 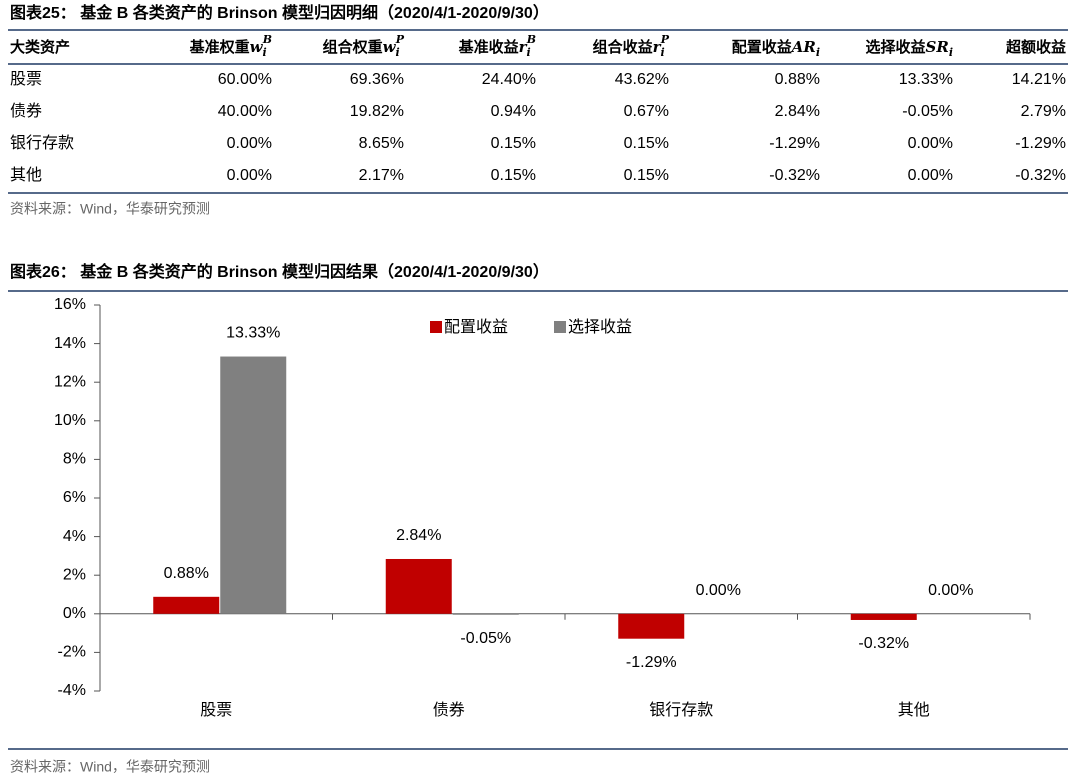 I want to click on row-label: 债券, so click(x=26, y=111).